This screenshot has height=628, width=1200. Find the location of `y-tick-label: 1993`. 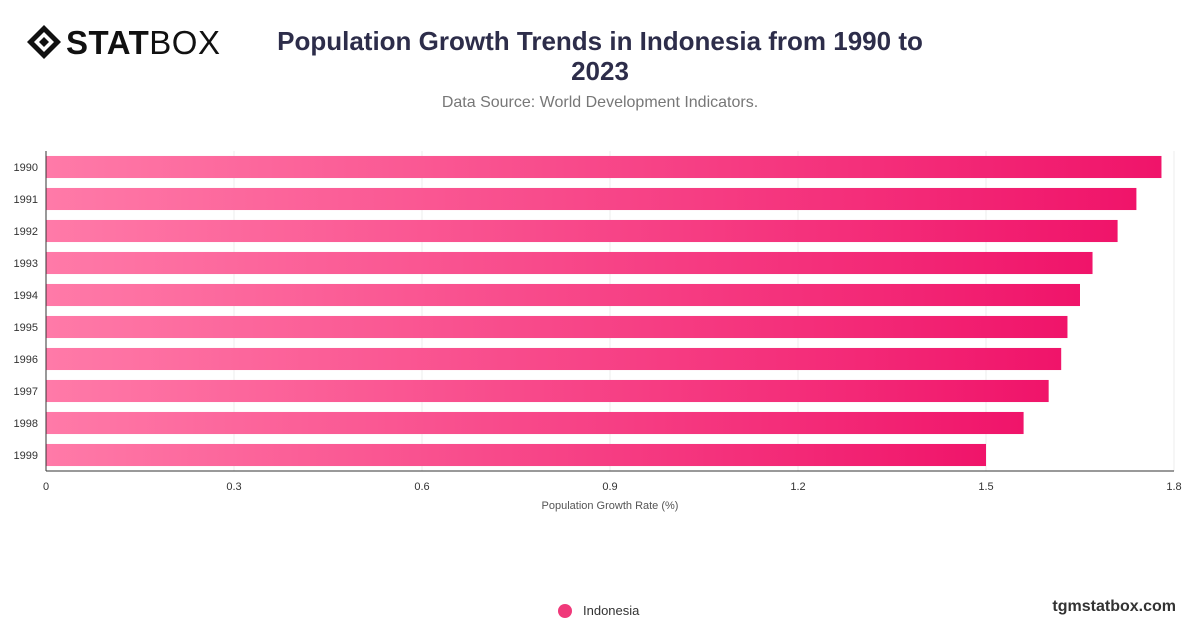

y-tick-label: 1993 is located at coordinates (26, 264).